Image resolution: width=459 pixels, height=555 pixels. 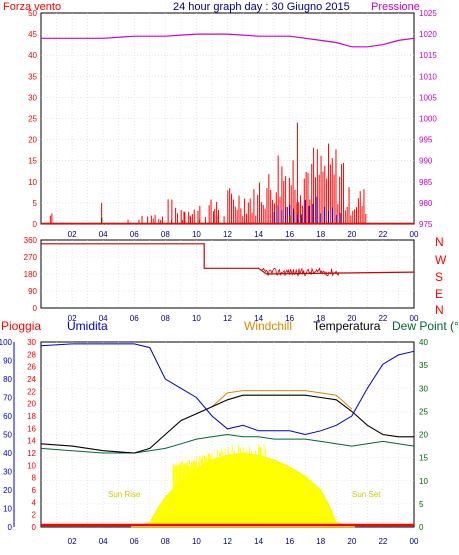 What do you see at coordinates (219, 485) in the screenshot?
I see `solar-spikes` at bounding box center [219, 485].